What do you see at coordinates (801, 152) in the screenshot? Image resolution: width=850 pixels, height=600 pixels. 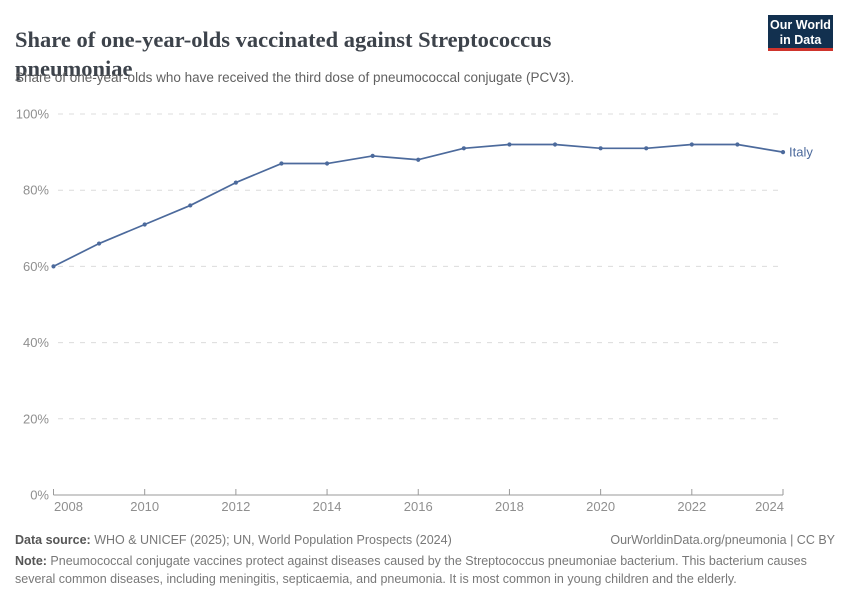 I see `series-end-label: Italy` at bounding box center [801, 152].